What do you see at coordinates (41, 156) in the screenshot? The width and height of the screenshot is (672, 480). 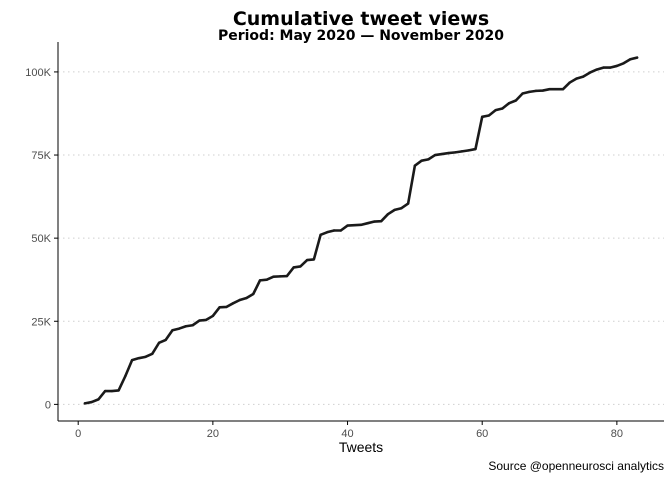 I see `y-tick-label: 75K` at bounding box center [41, 156].